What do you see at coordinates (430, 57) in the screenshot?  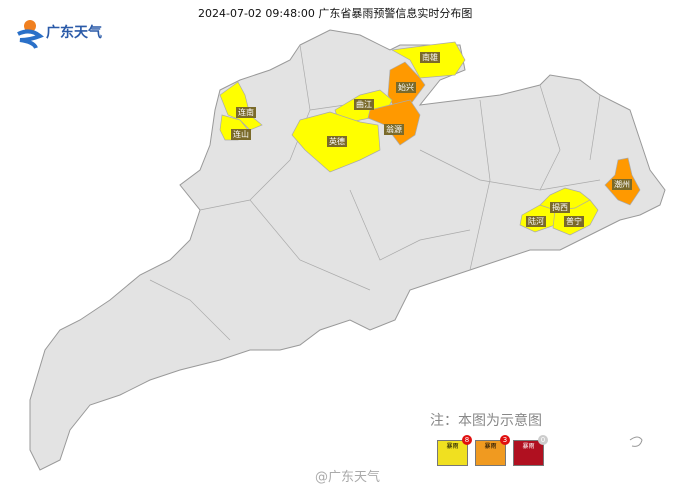 I see `region-label: 南雄` at bounding box center [430, 57].